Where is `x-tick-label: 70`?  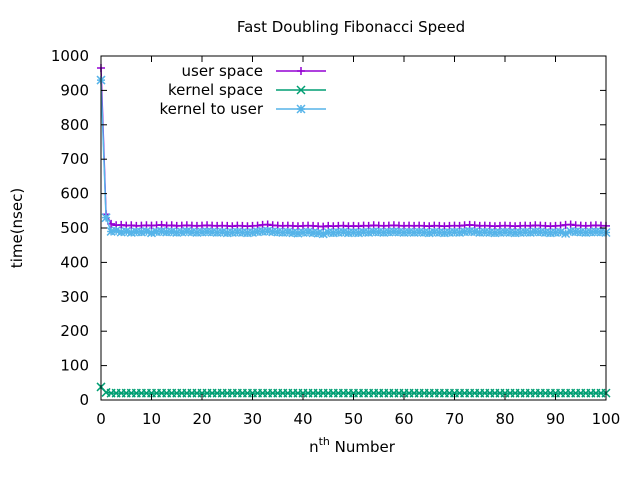 x-tick-label: 70 is located at coordinates (454, 419).